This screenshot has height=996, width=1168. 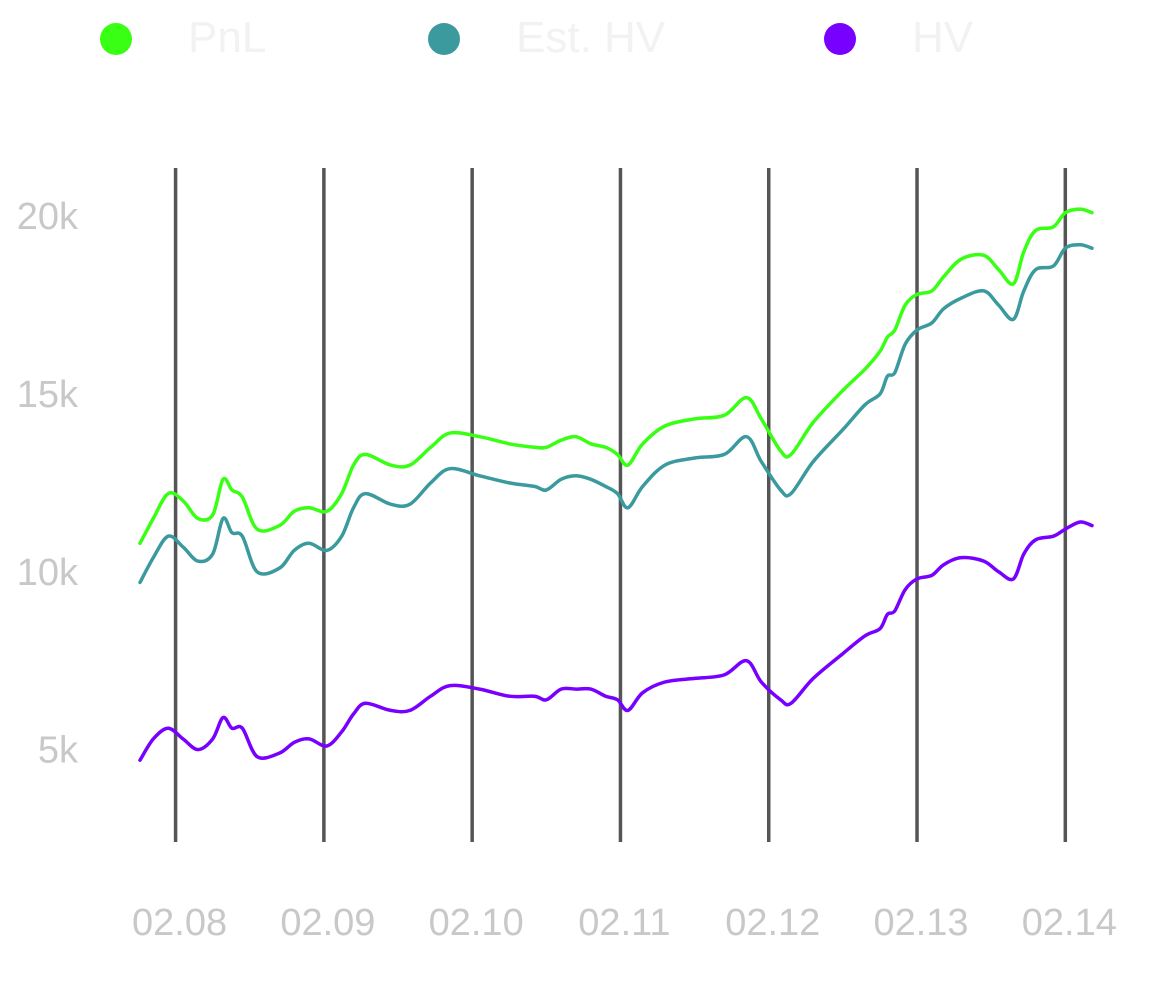 What do you see at coordinates (476, 923) in the screenshot?
I see `x-tick-label: 02.10` at bounding box center [476, 923].